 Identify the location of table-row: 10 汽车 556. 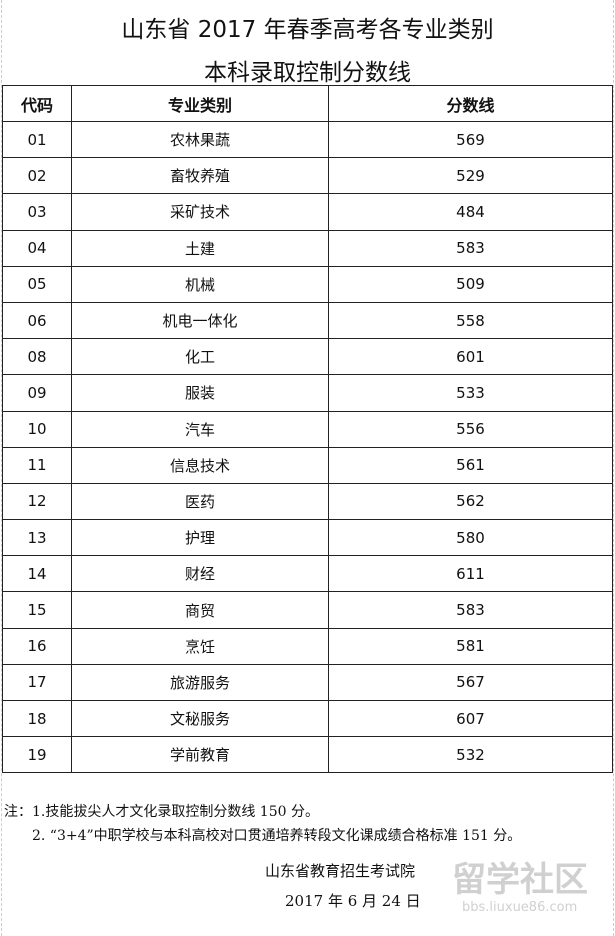
(307, 429).